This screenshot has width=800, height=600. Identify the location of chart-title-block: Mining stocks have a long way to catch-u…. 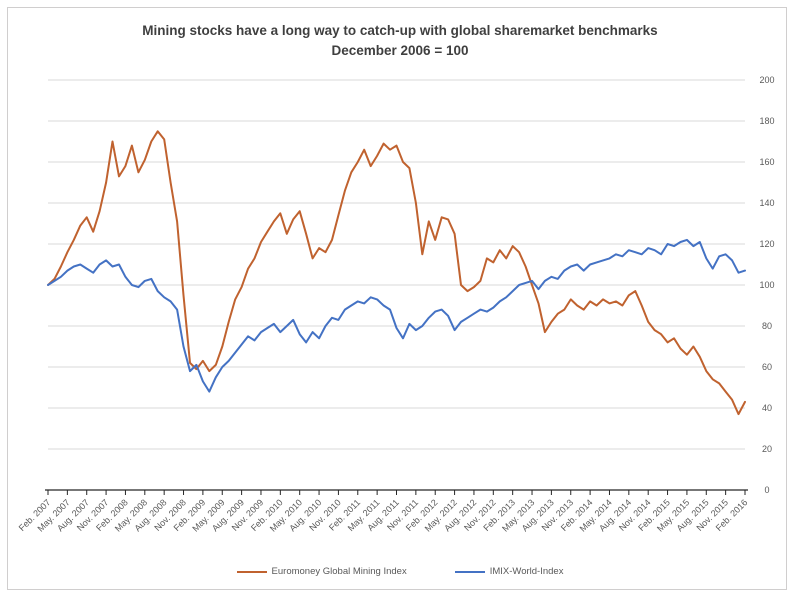
(400, 41).